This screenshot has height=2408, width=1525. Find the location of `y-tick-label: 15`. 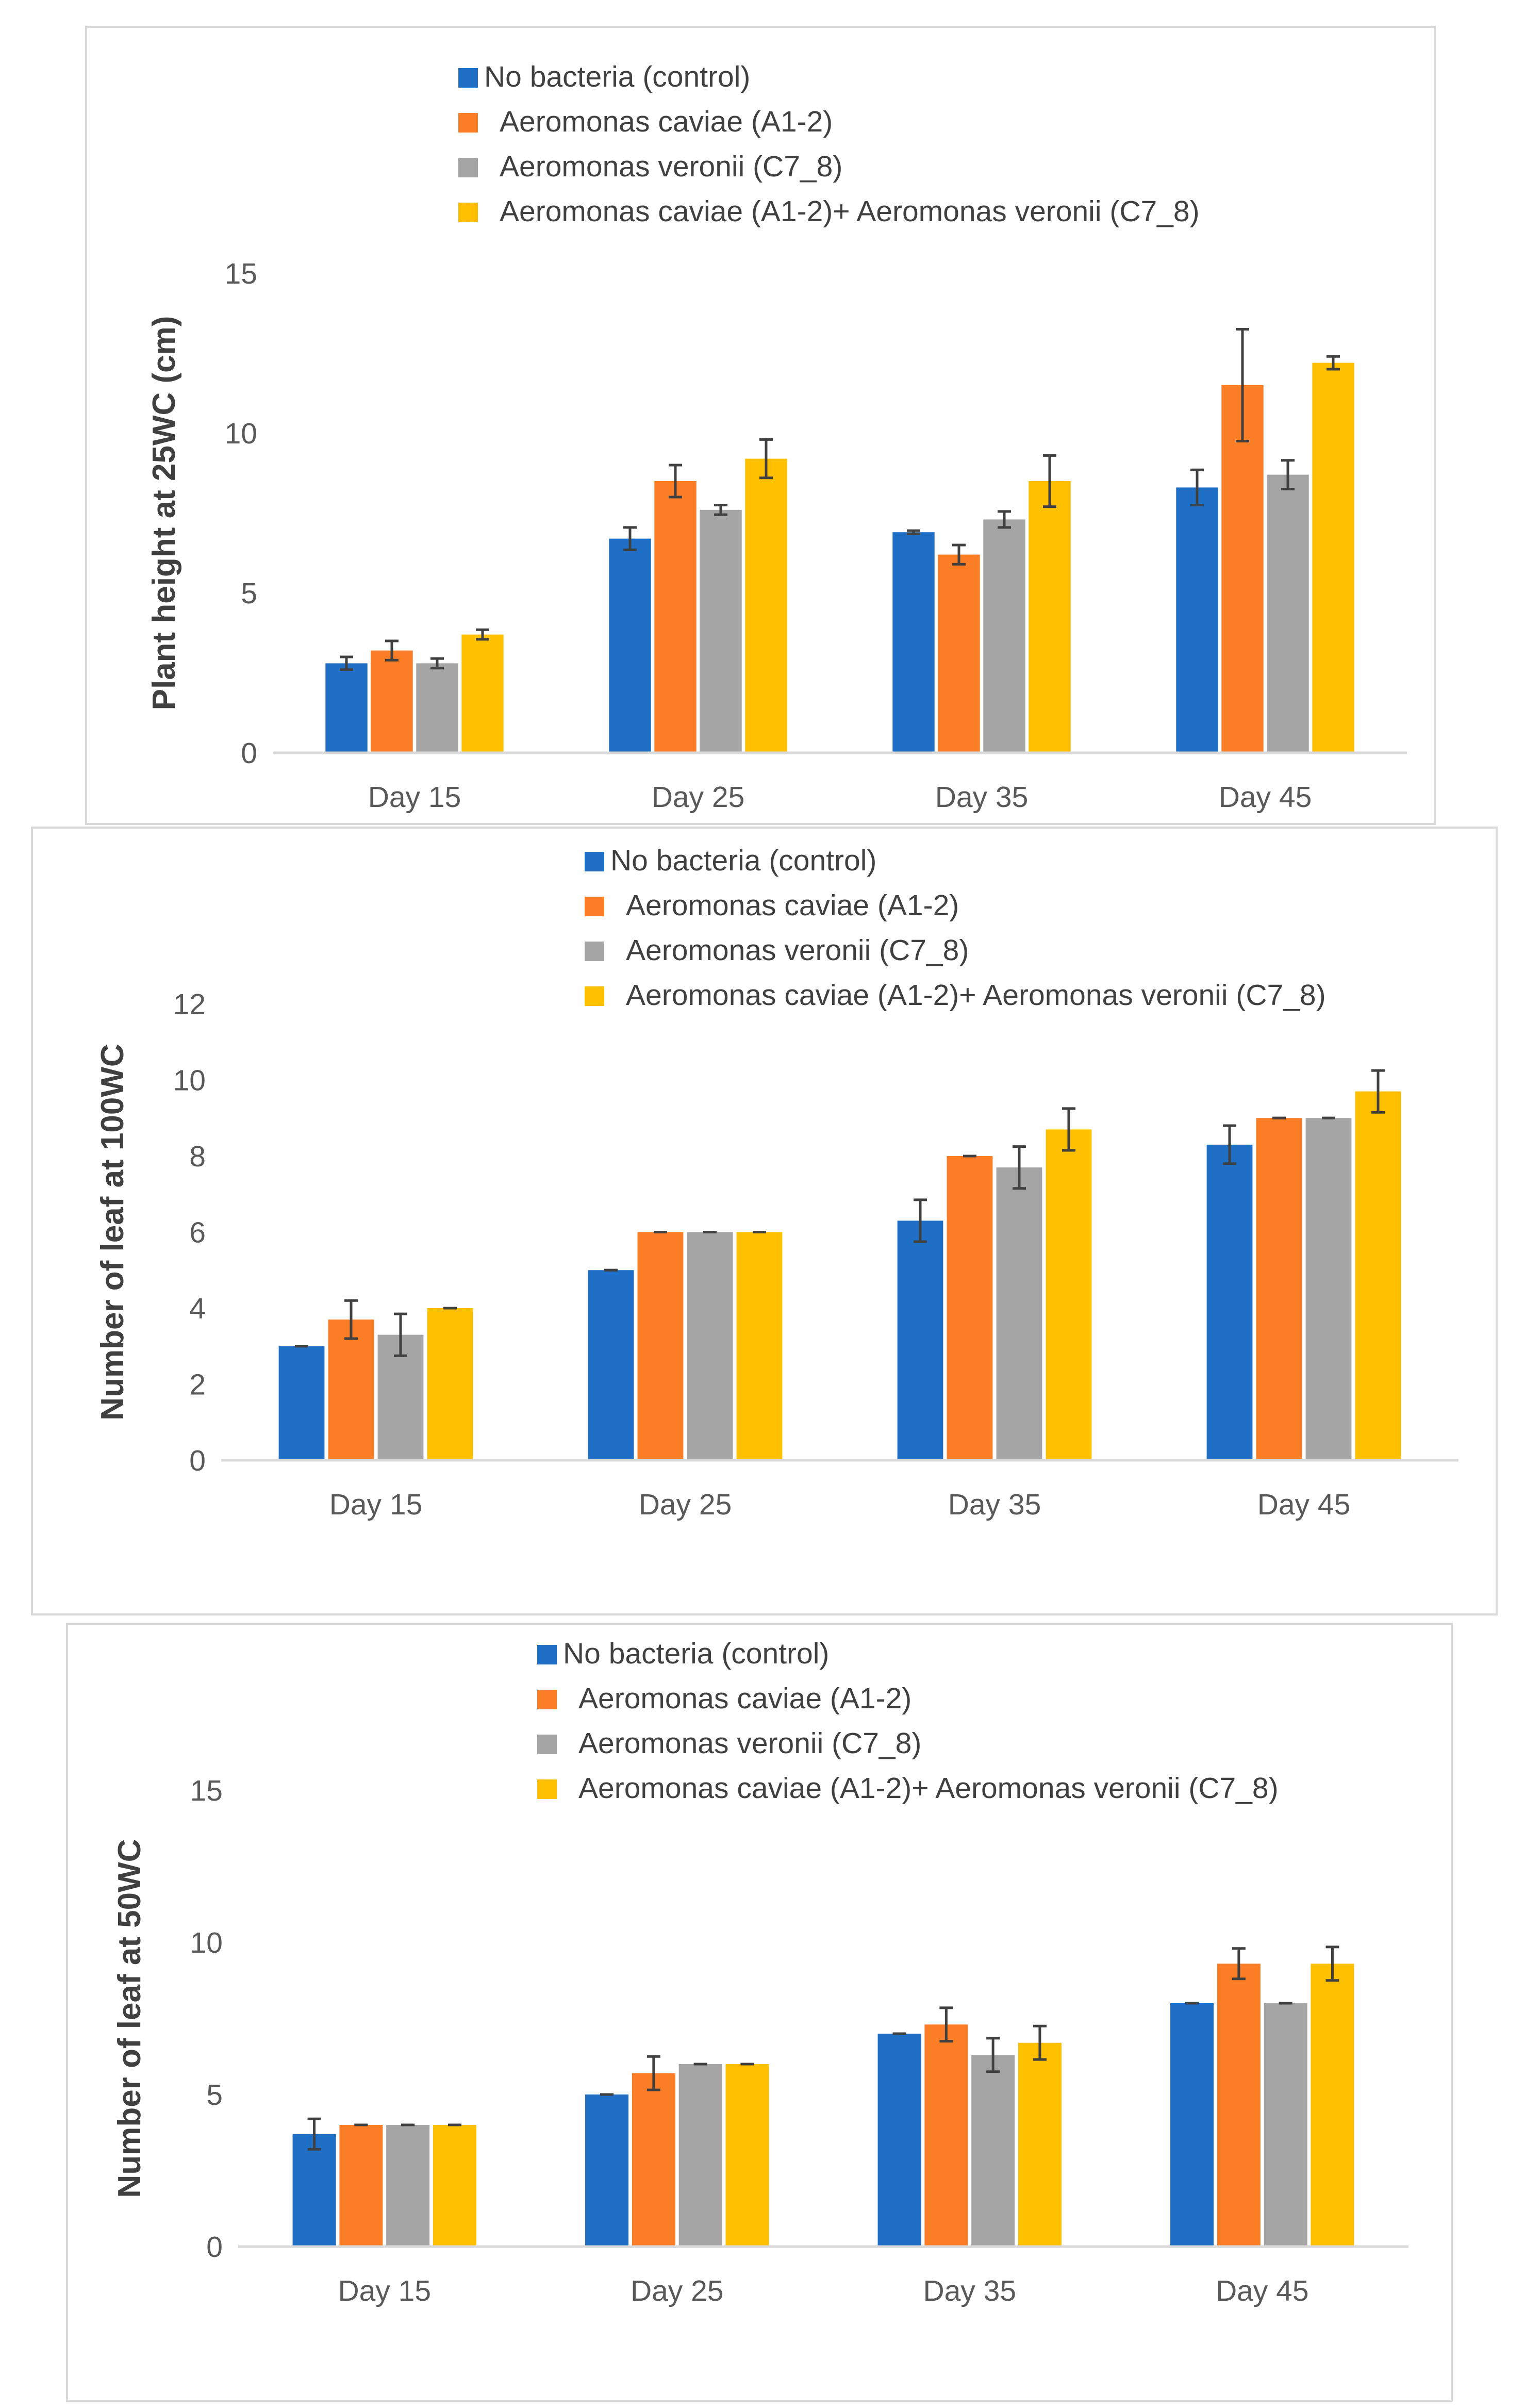

y-tick-label: 15 is located at coordinates (241, 273).